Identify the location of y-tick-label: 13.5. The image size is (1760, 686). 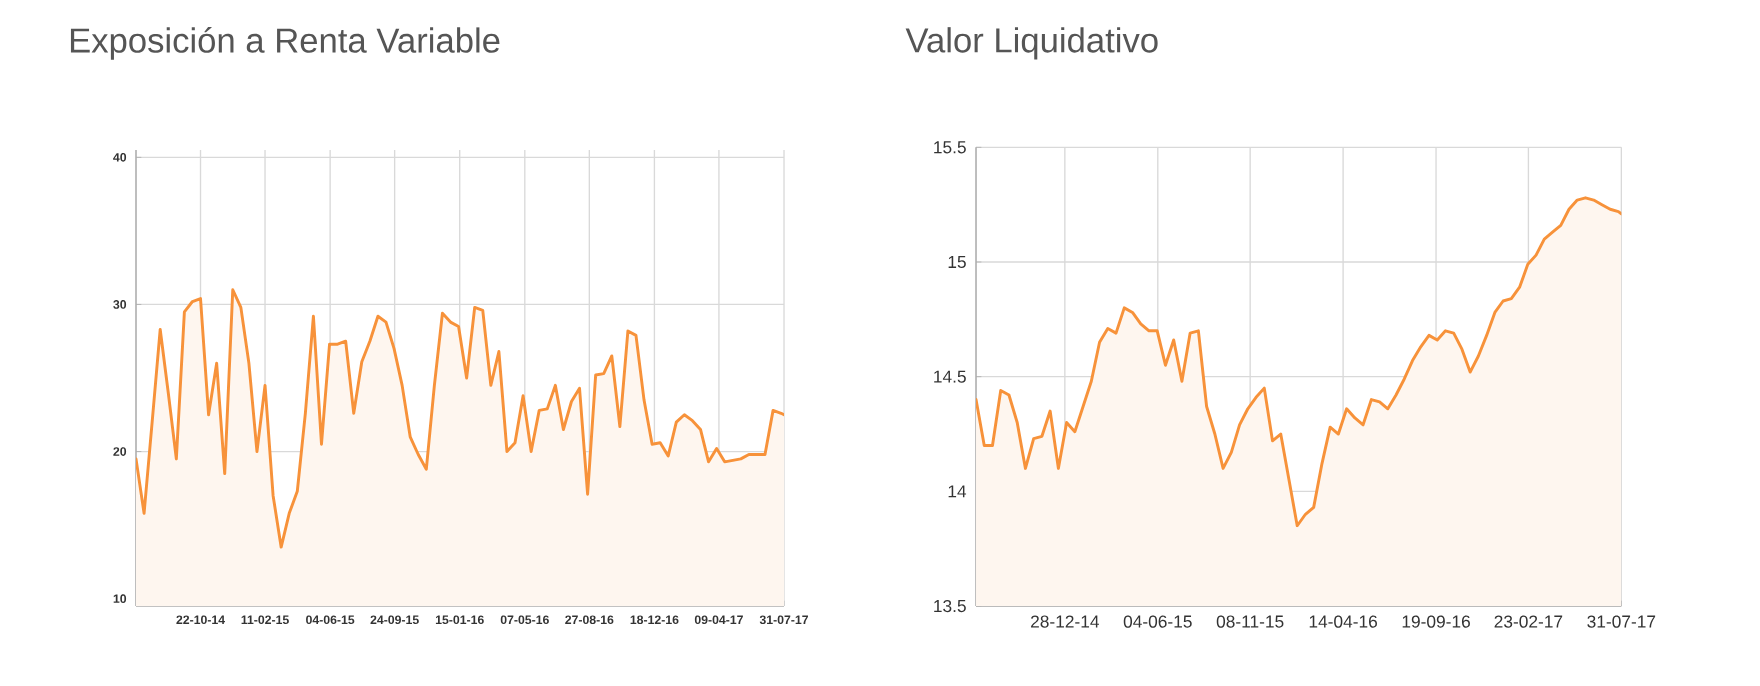
(950, 606).